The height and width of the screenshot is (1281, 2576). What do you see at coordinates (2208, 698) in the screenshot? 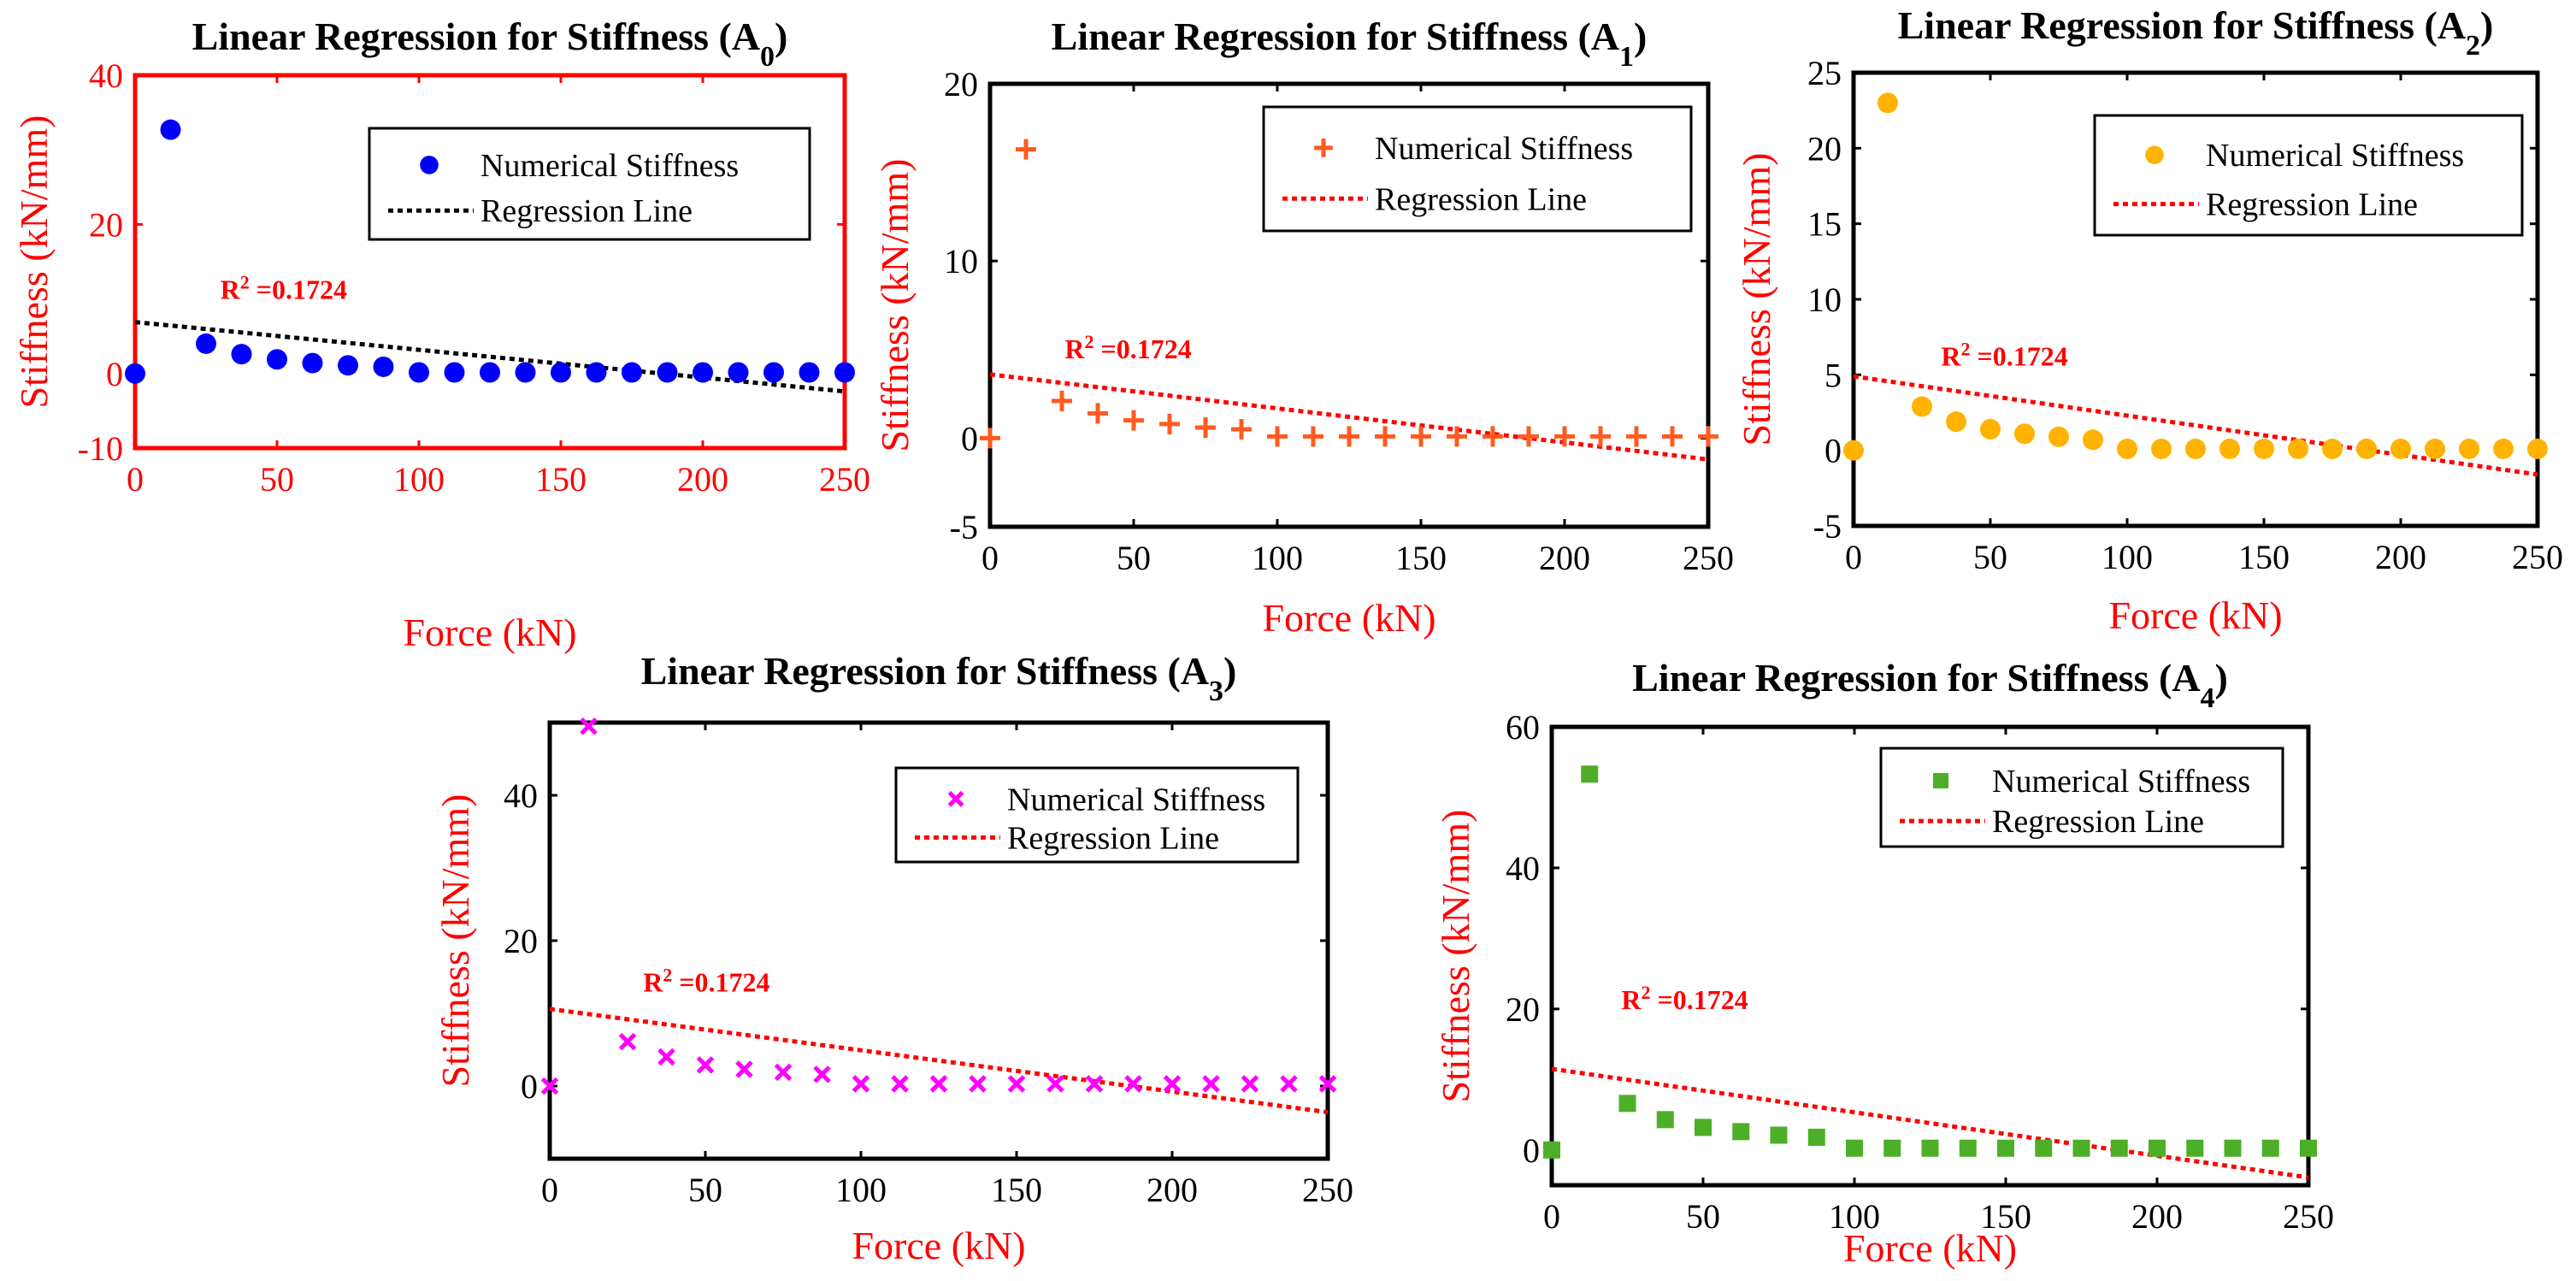
I see `chart-title-subscript: 4` at bounding box center [2208, 698].